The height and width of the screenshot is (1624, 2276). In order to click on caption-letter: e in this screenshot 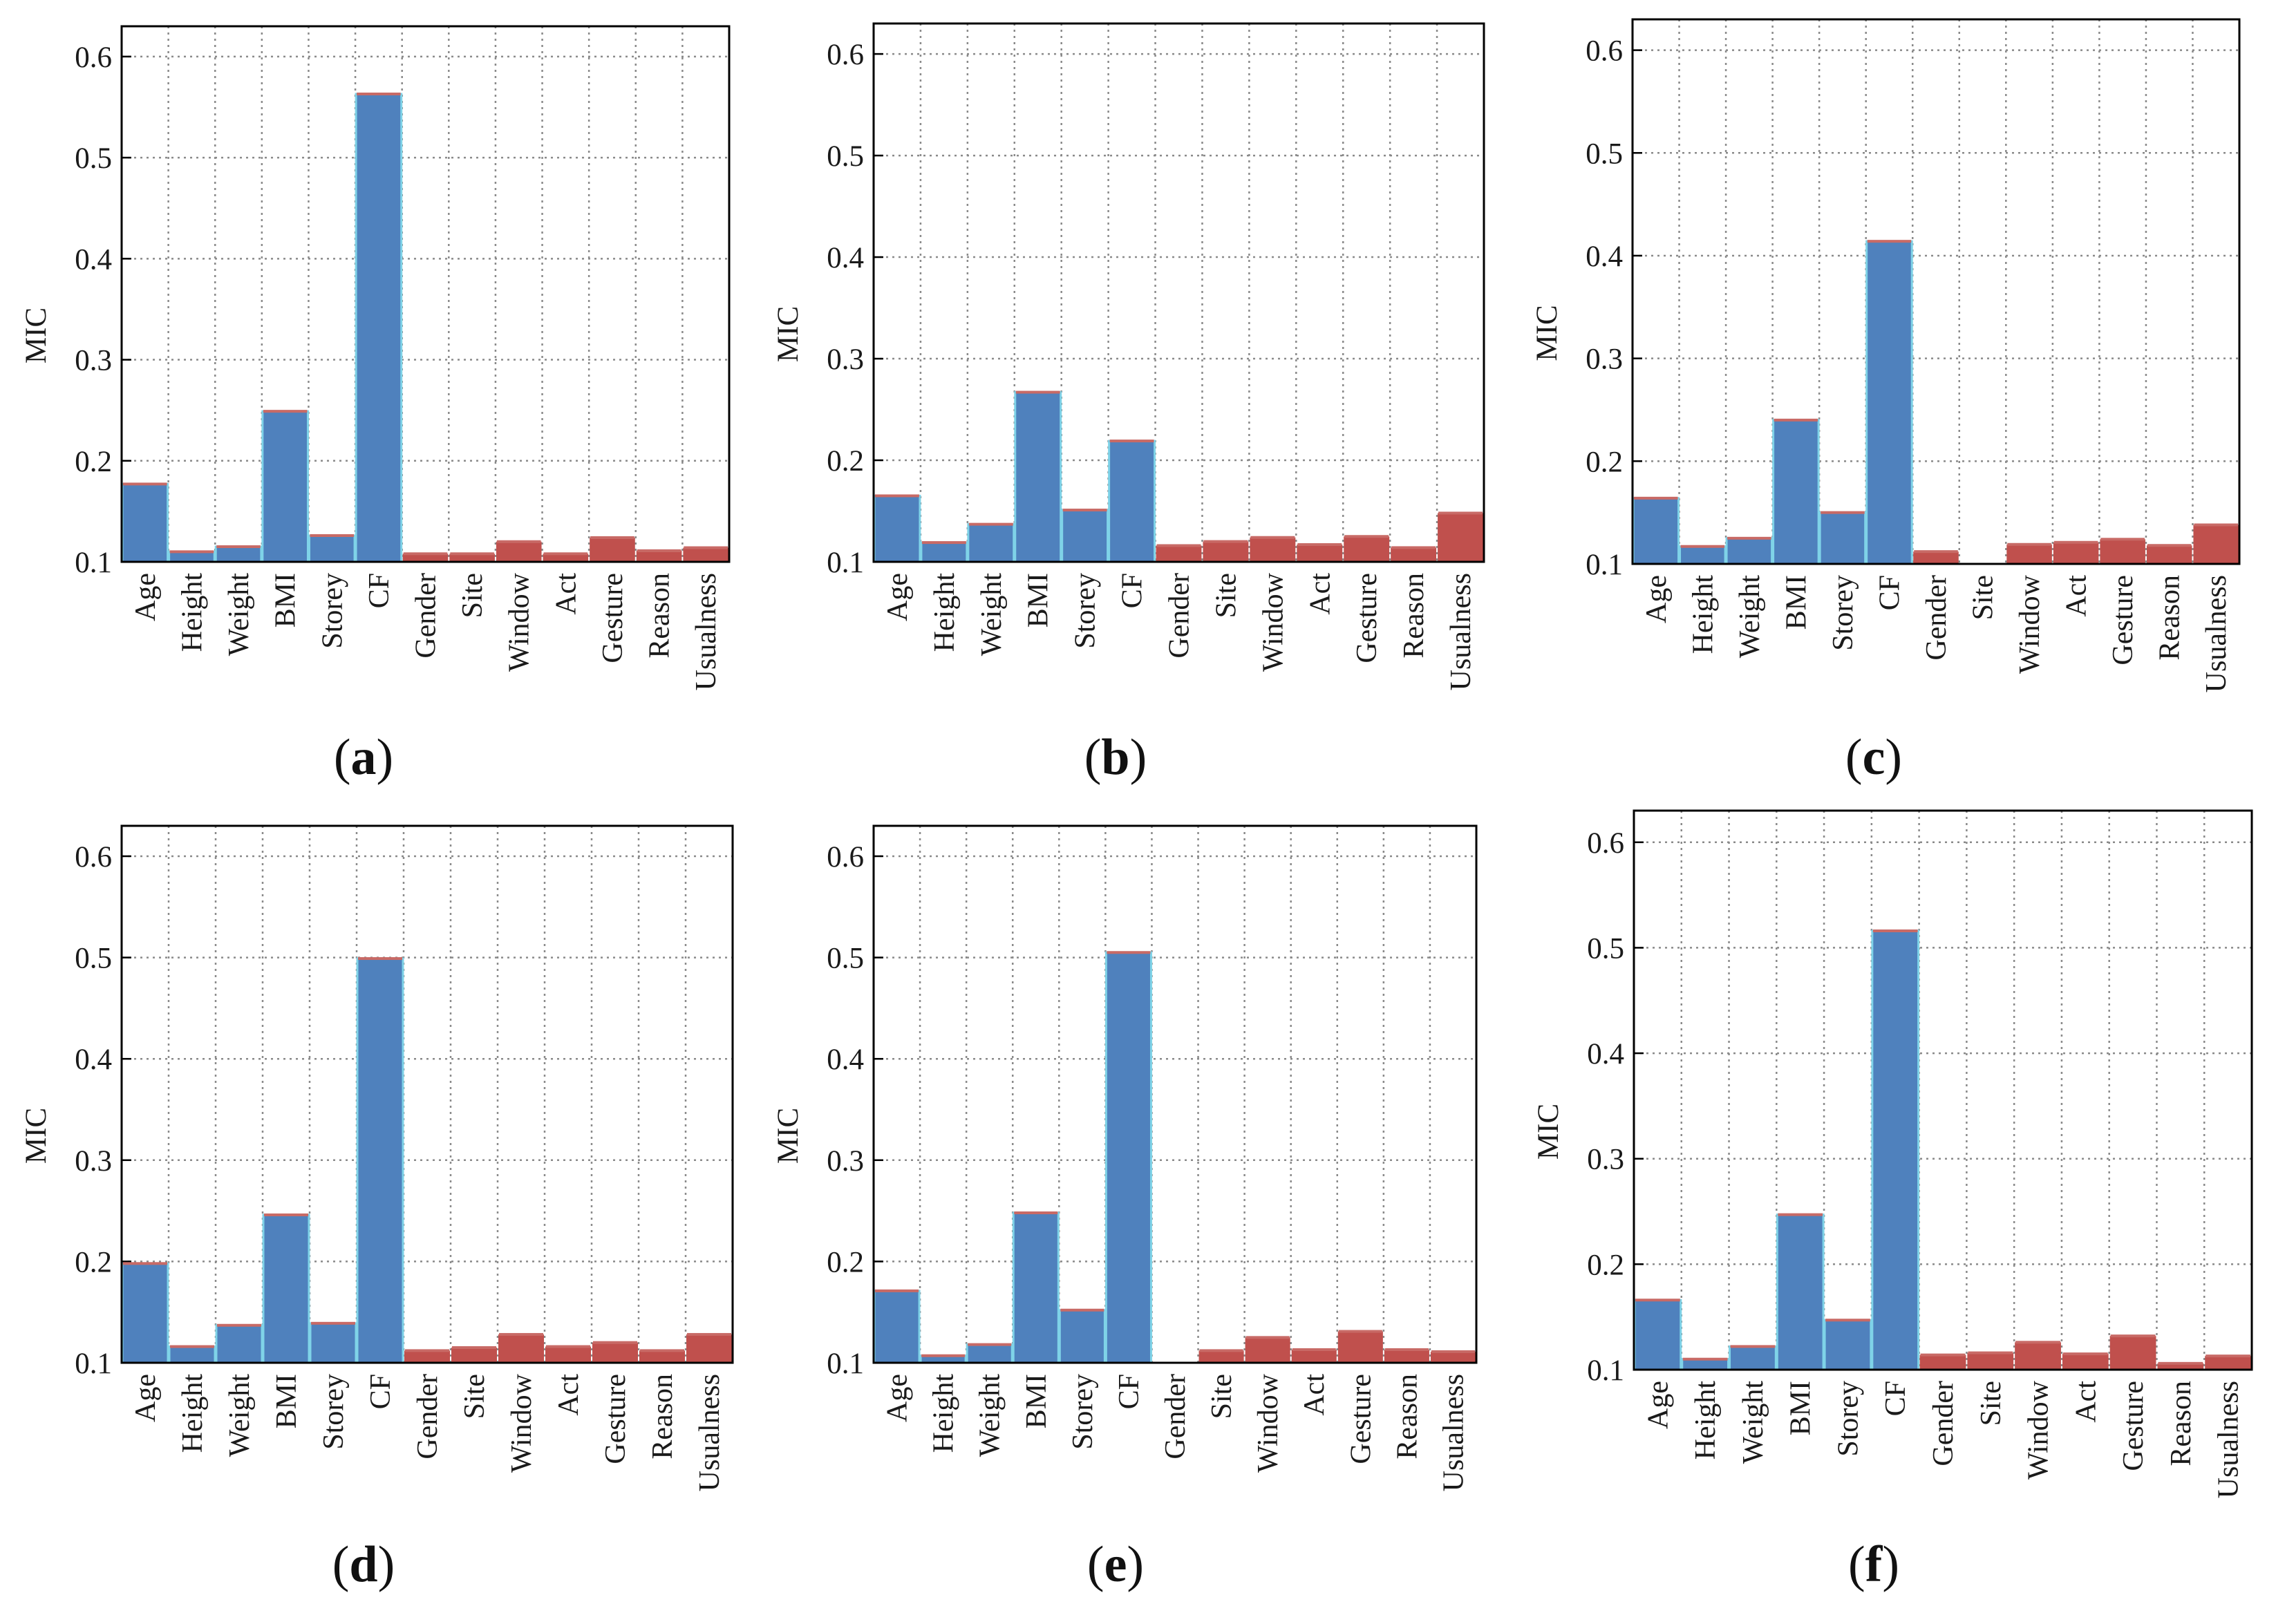, I will do `click(1115, 1564)`.